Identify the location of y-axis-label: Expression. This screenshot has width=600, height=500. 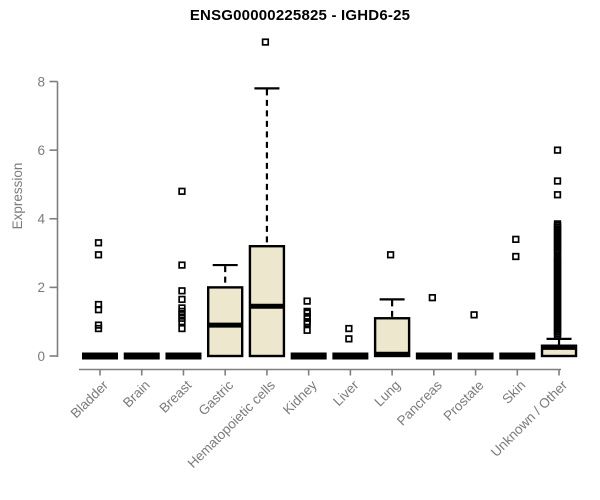
(17, 196).